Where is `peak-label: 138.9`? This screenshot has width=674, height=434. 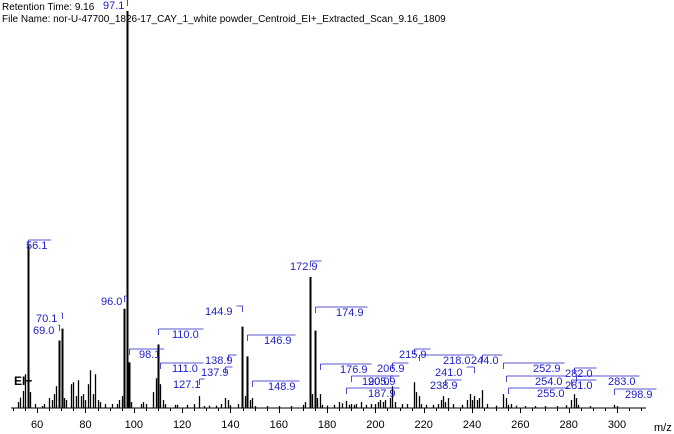
peak-label: 138.9 is located at coordinates (219, 361).